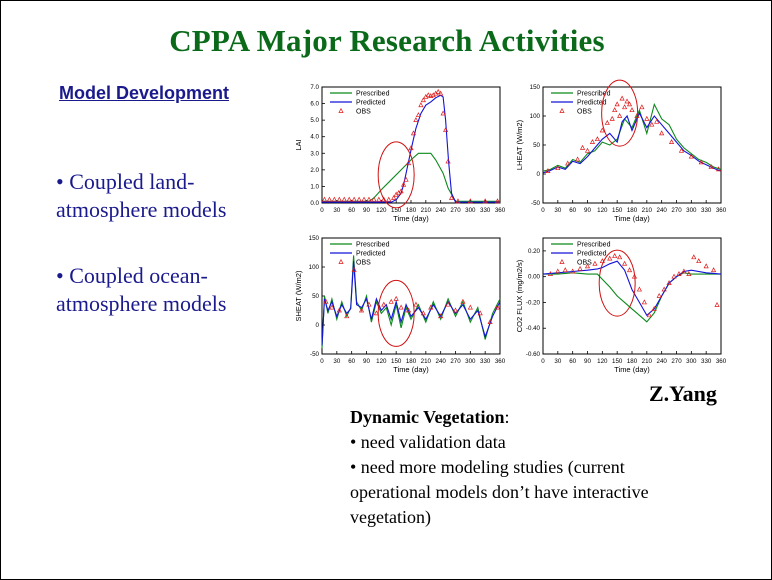  What do you see at coordinates (662, 361) in the screenshot?
I see `x-tick-label: 240` at bounding box center [662, 361].